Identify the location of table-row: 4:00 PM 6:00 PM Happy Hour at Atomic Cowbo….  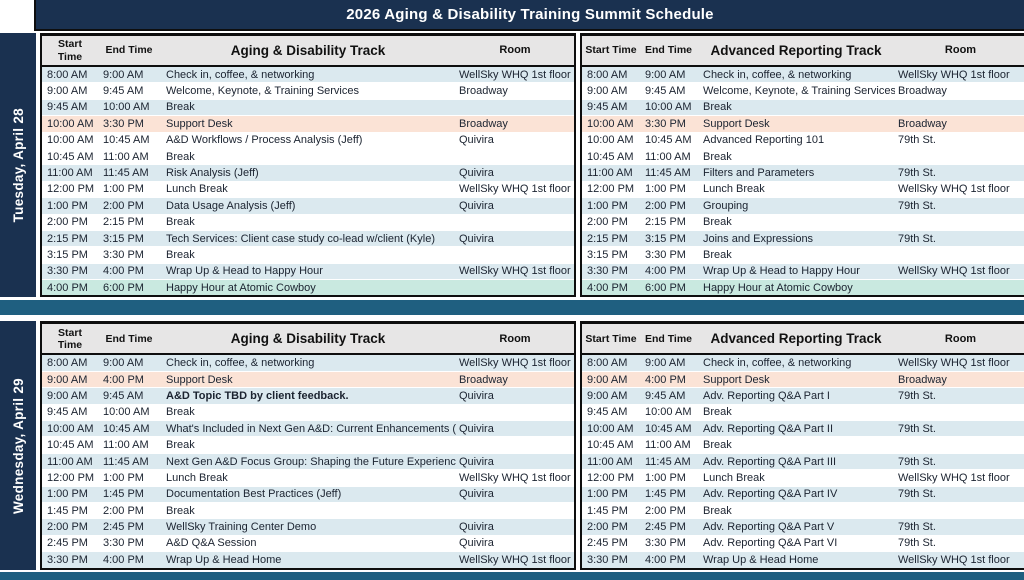
(802, 288).